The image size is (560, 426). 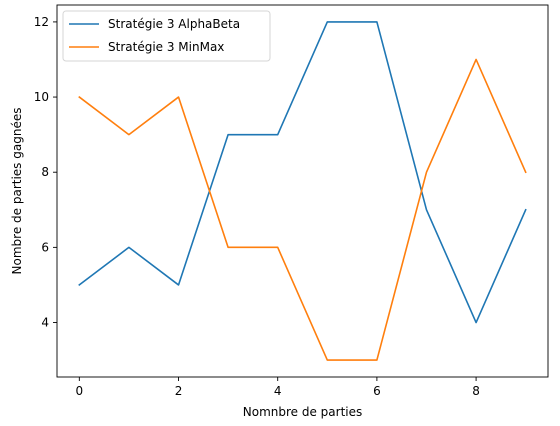 I want to click on legend-box, so click(x=166, y=36).